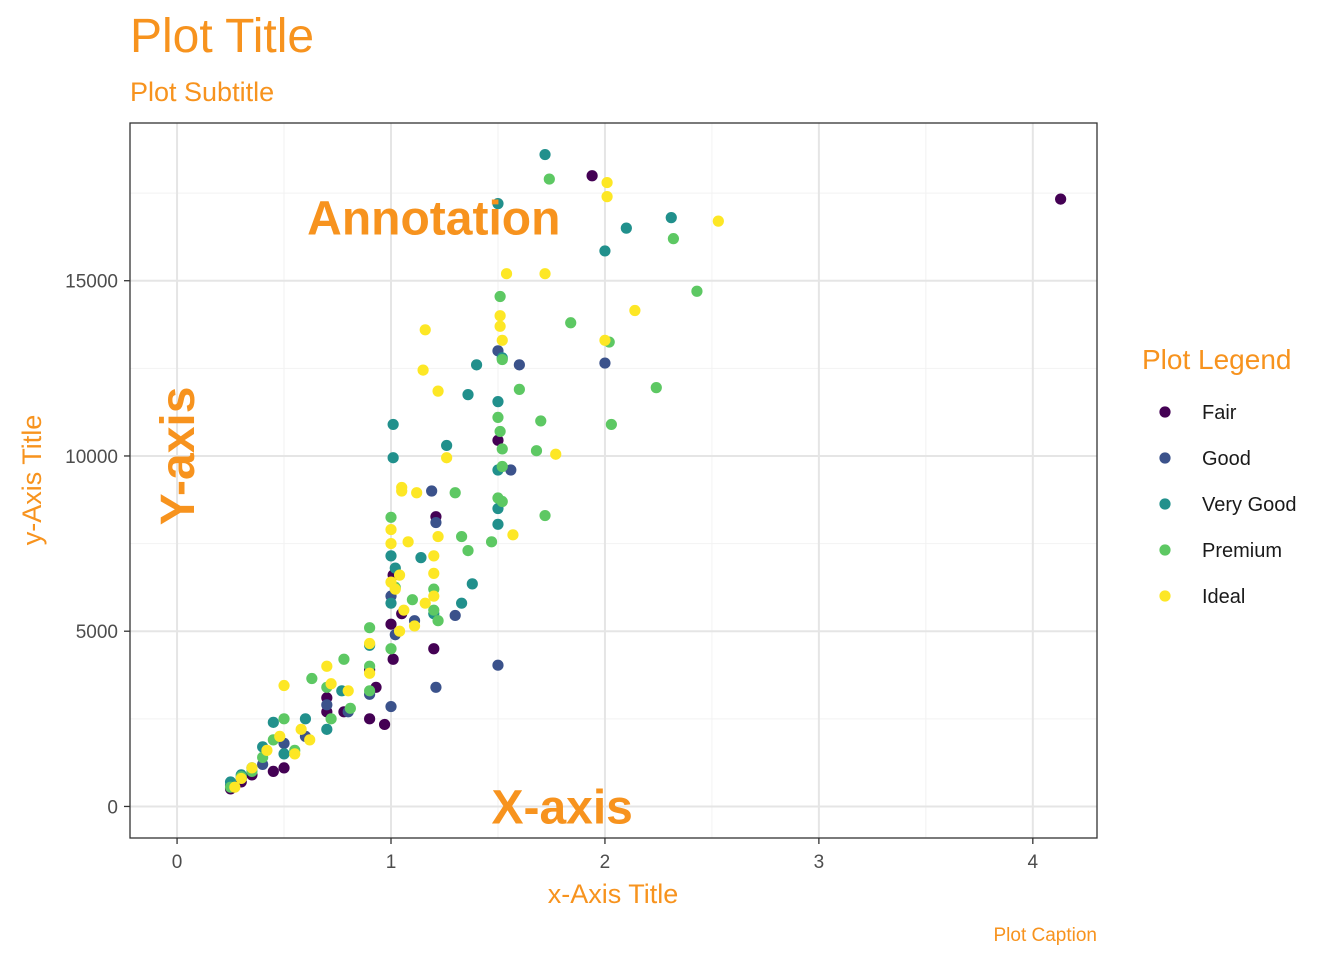  What do you see at coordinates (605, 862) in the screenshot?
I see `x-tick-label: 2` at bounding box center [605, 862].